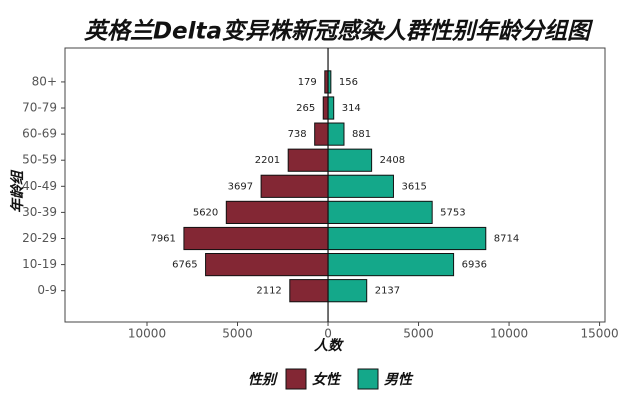 The width and height of the screenshot is (641, 404). Describe the element at coordinates (17, 191) in the screenshot. I see `y-axis-title: 年龄组` at that location.